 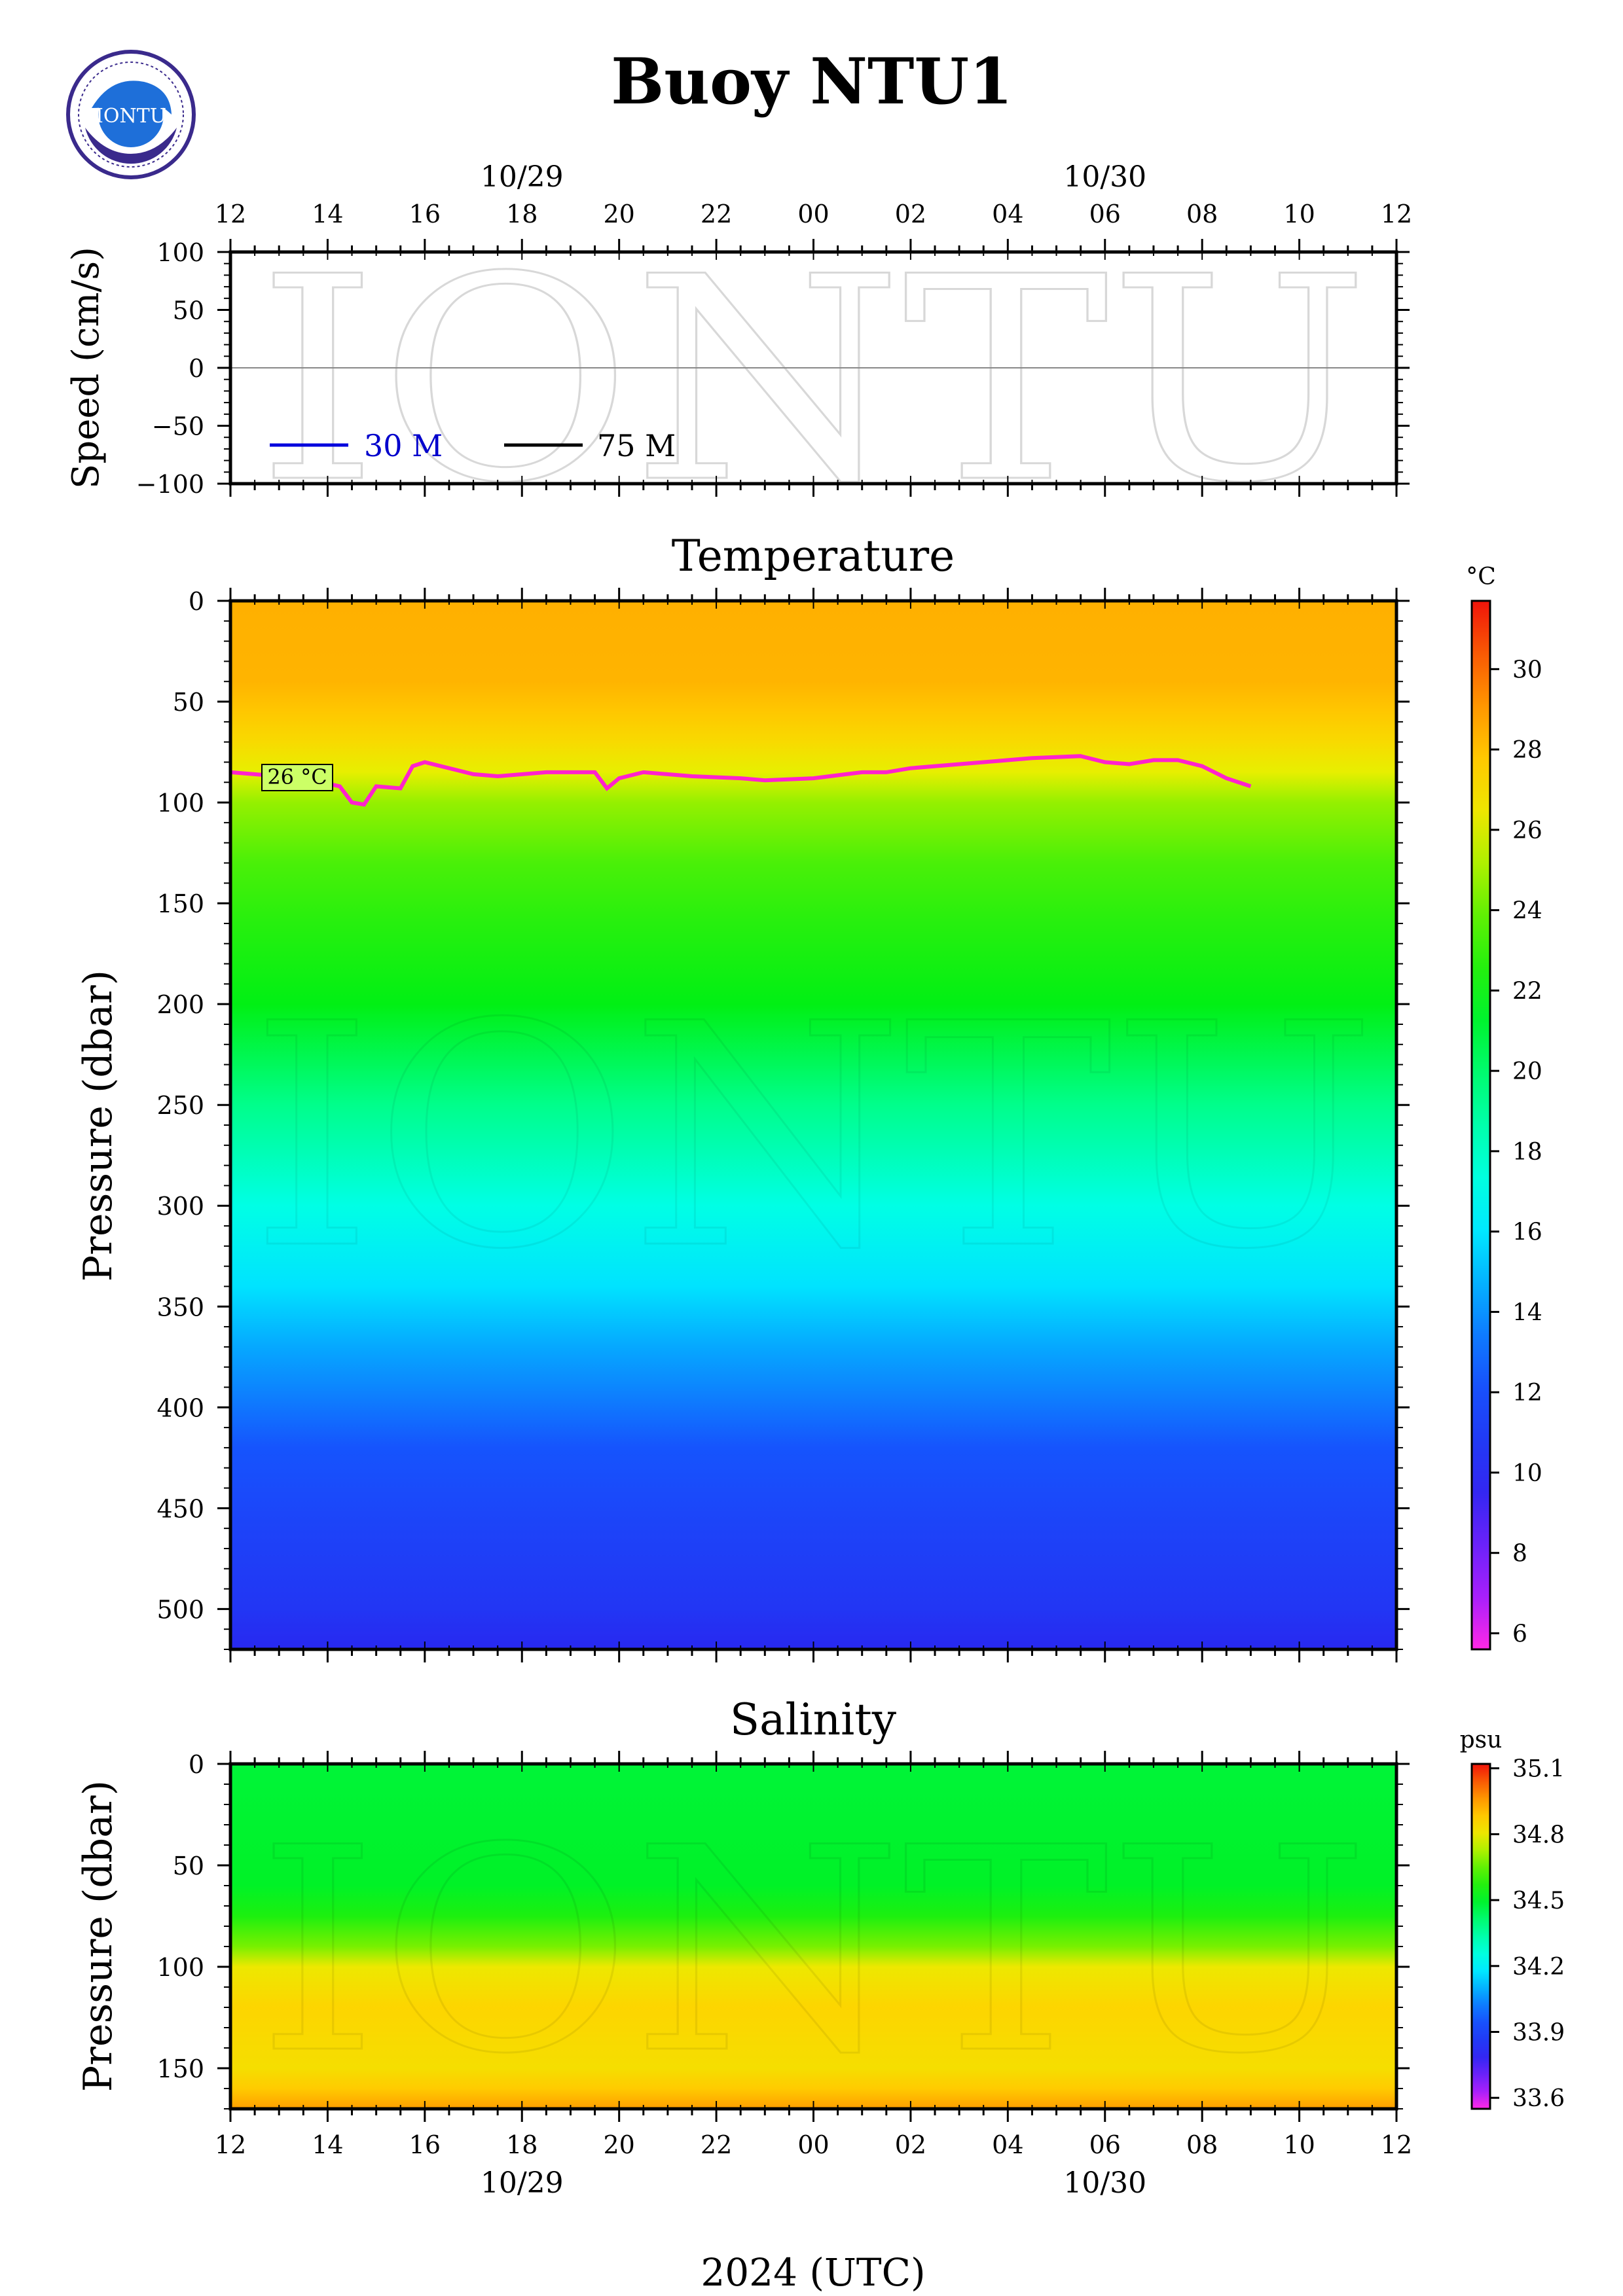 I want to click on y-tick-label: 300, so click(x=180, y=1206).